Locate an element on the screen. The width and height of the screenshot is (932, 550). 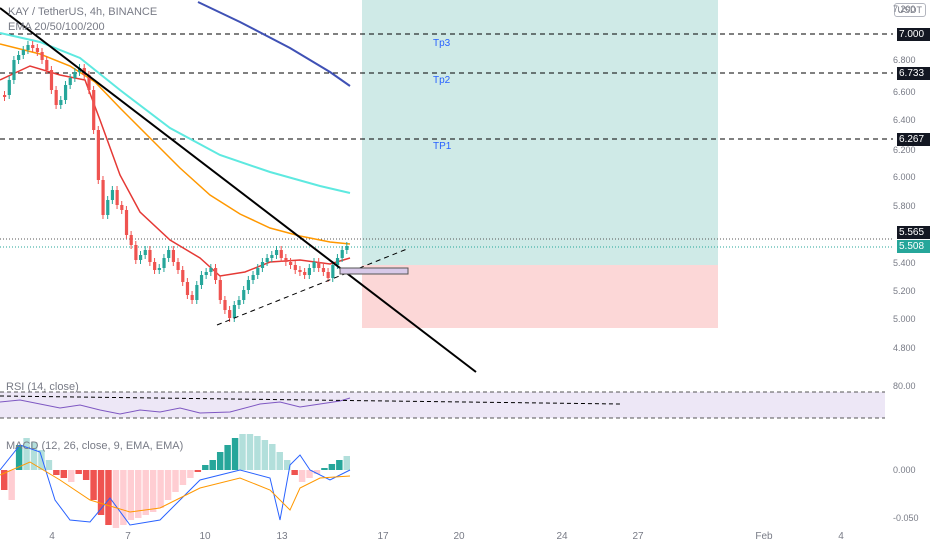
signal-line is located at coordinates (175, 487).